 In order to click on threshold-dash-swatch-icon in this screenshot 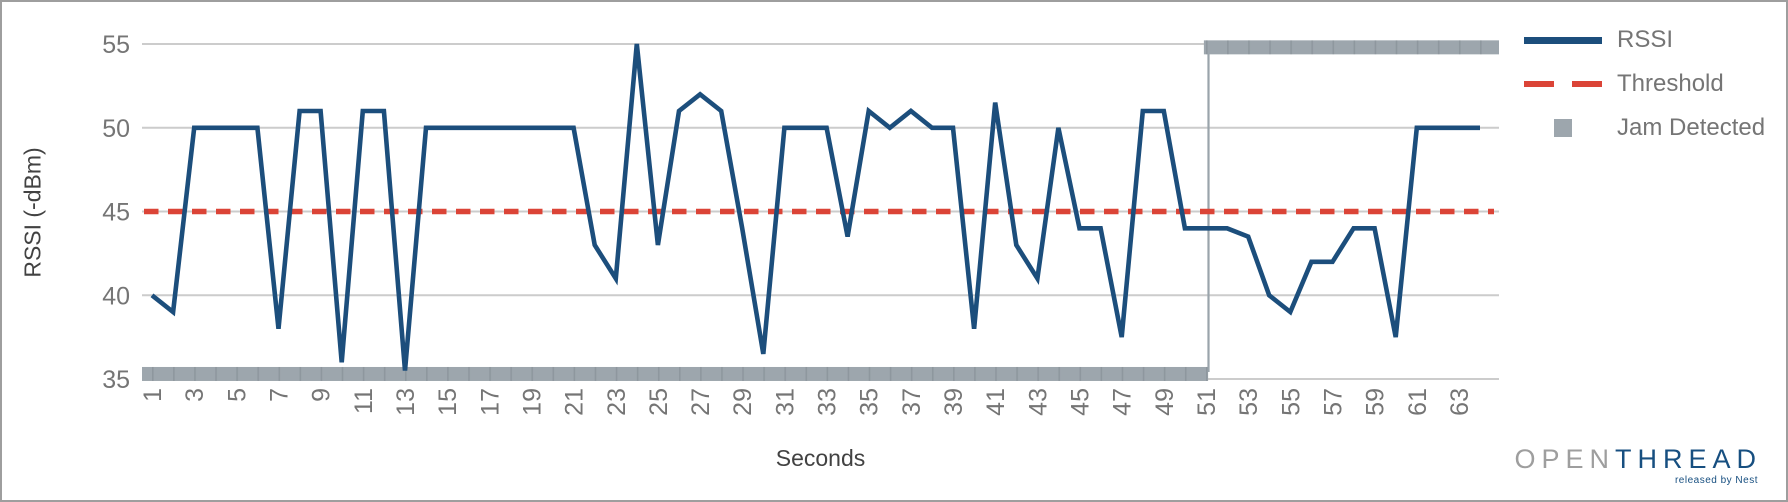, I will do `click(1563, 84)`.